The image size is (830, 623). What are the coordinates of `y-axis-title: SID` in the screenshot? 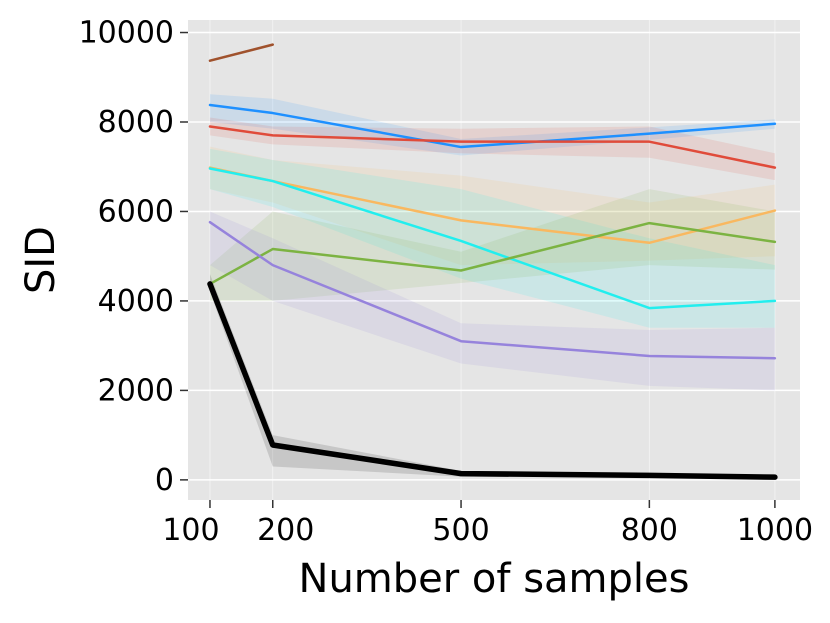 It's located at (41, 260).